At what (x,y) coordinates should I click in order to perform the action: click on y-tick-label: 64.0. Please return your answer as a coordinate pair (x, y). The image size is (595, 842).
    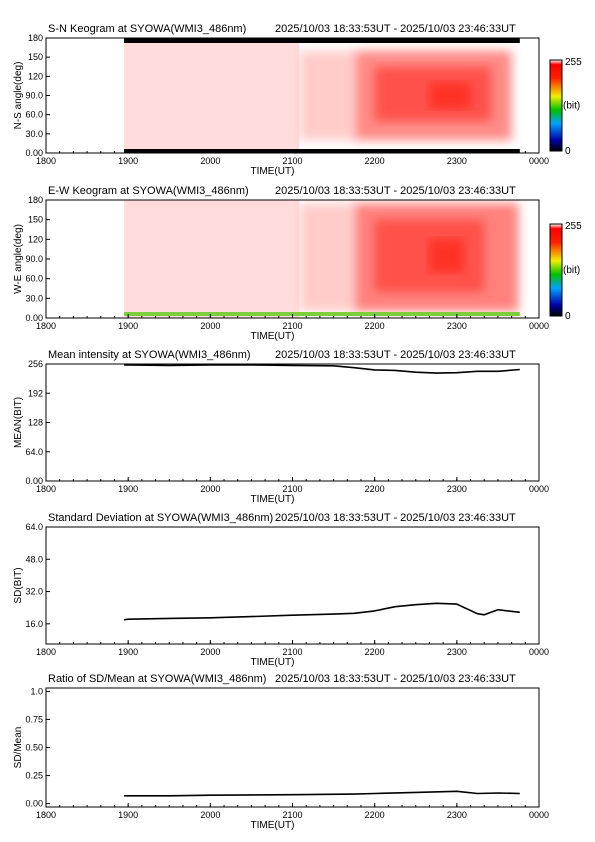
    Looking at the image, I should click on (34, 527).